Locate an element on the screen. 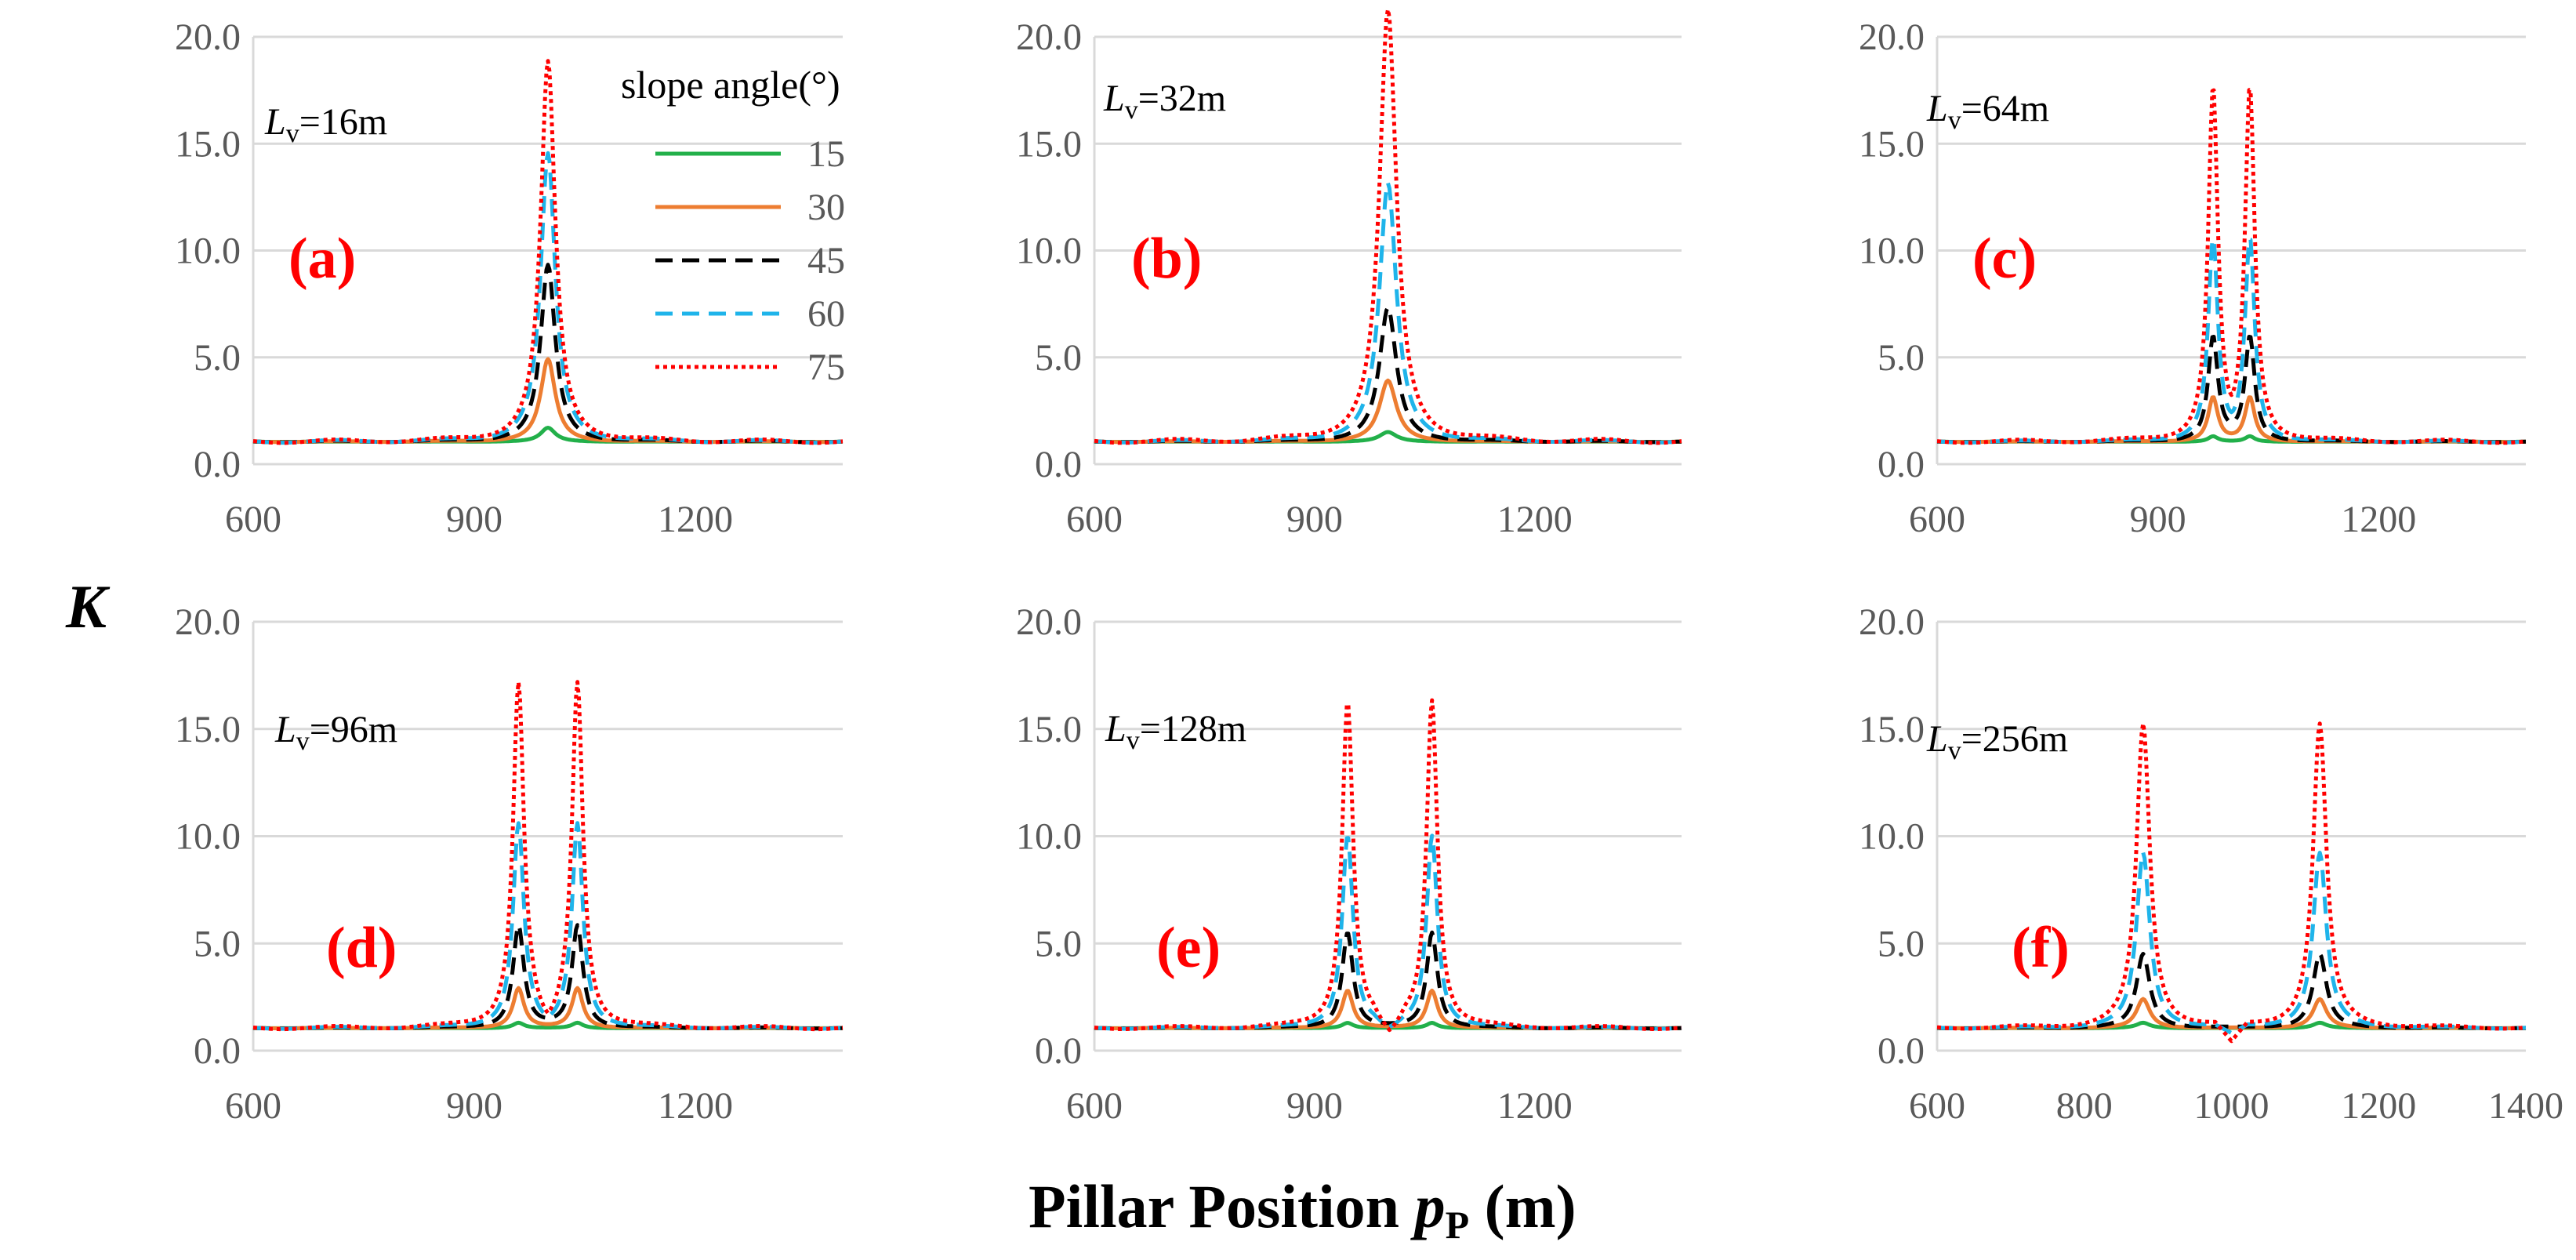 The width and height of the screenshot is (2576, 1260). y-tick-label-d-1: 5.0 is located at coordinates (218, 943).